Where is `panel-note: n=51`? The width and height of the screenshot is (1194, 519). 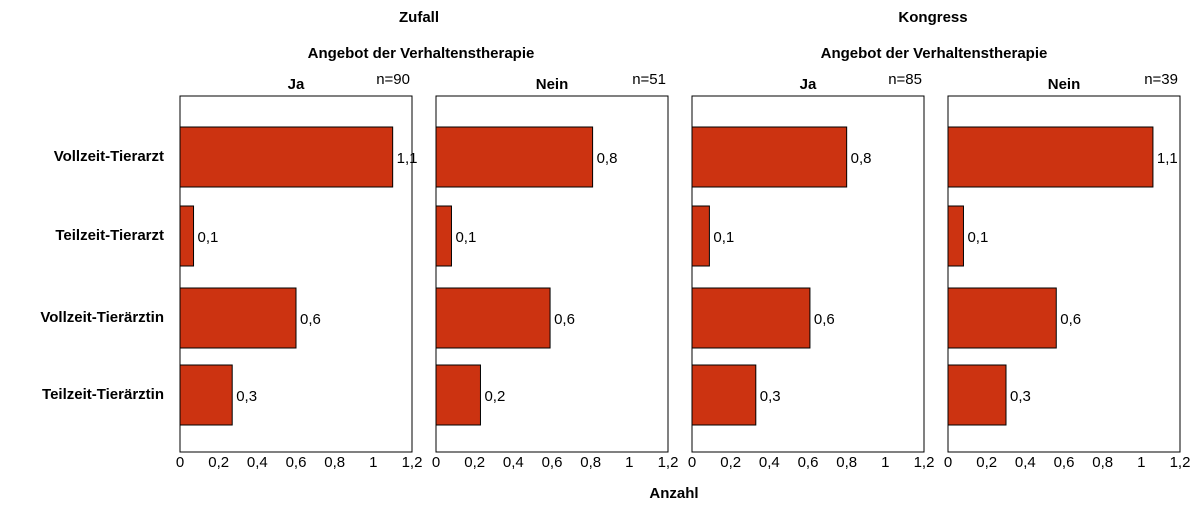
panel-note: n=51 is located at coordinates (649, 79).